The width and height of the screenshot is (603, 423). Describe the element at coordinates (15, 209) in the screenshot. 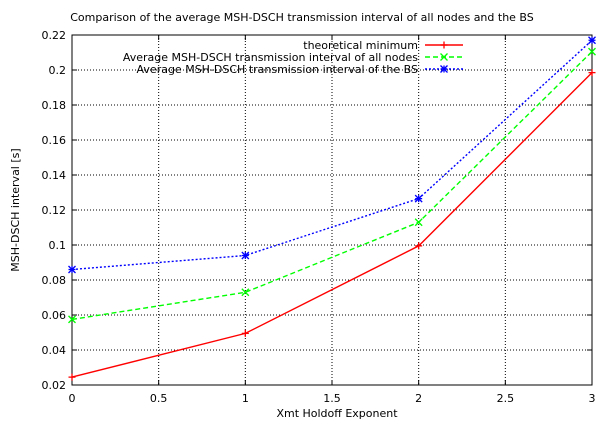

I see `y-axis-label: MSH-DSCH interval [s]` at that location.